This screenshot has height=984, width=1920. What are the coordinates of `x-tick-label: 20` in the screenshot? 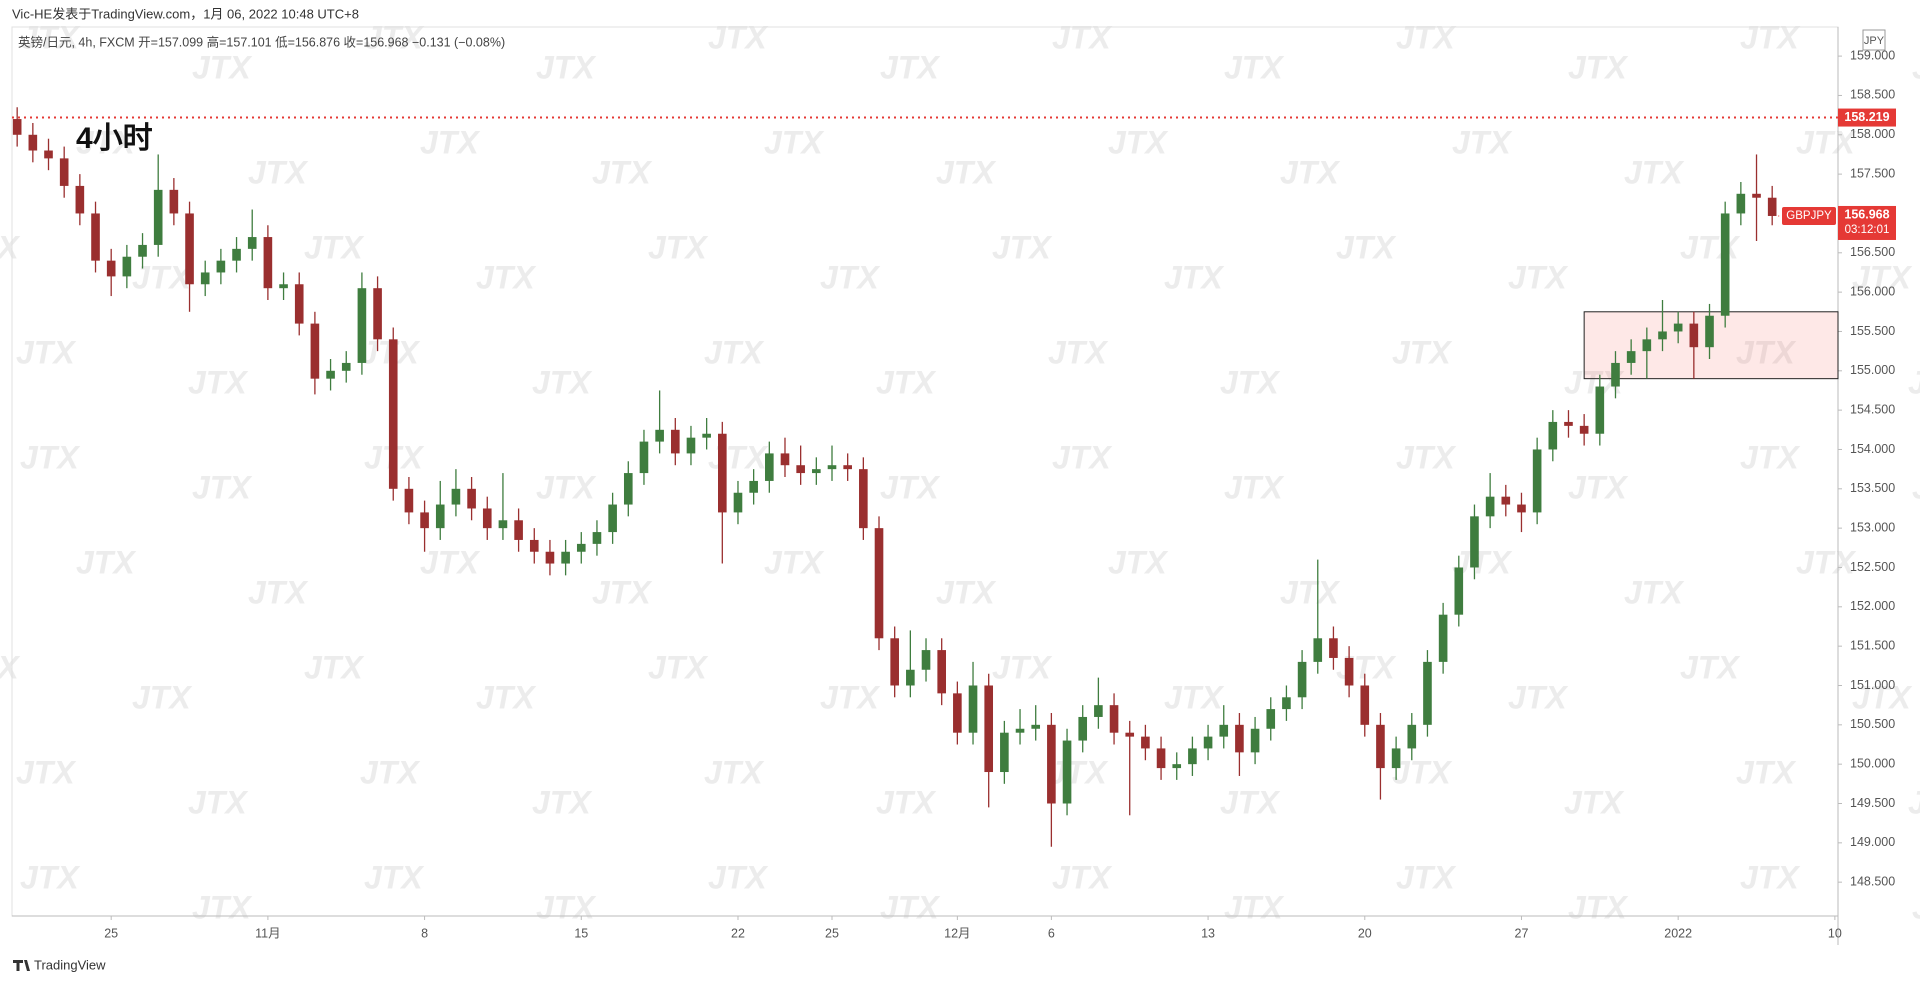 It's located at (1365, 933).